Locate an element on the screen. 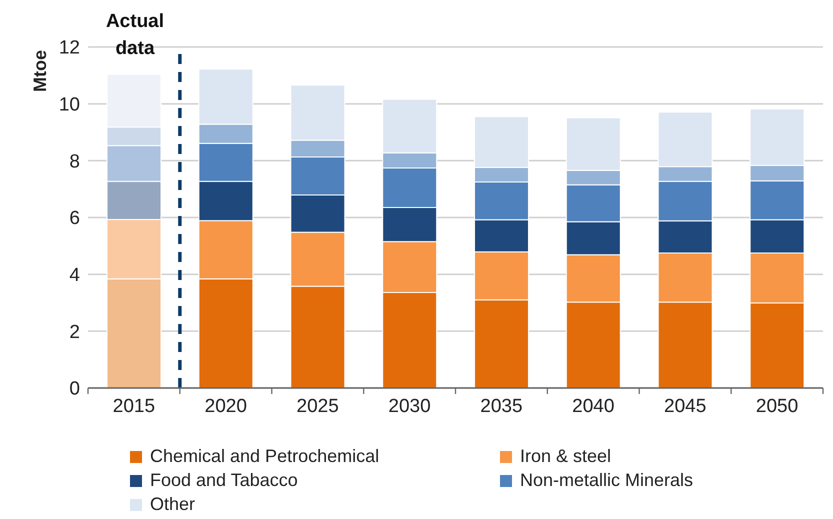 This screenshot has width=833, height=519. y-tick-label: 2 is located at coordinates (74, 332).